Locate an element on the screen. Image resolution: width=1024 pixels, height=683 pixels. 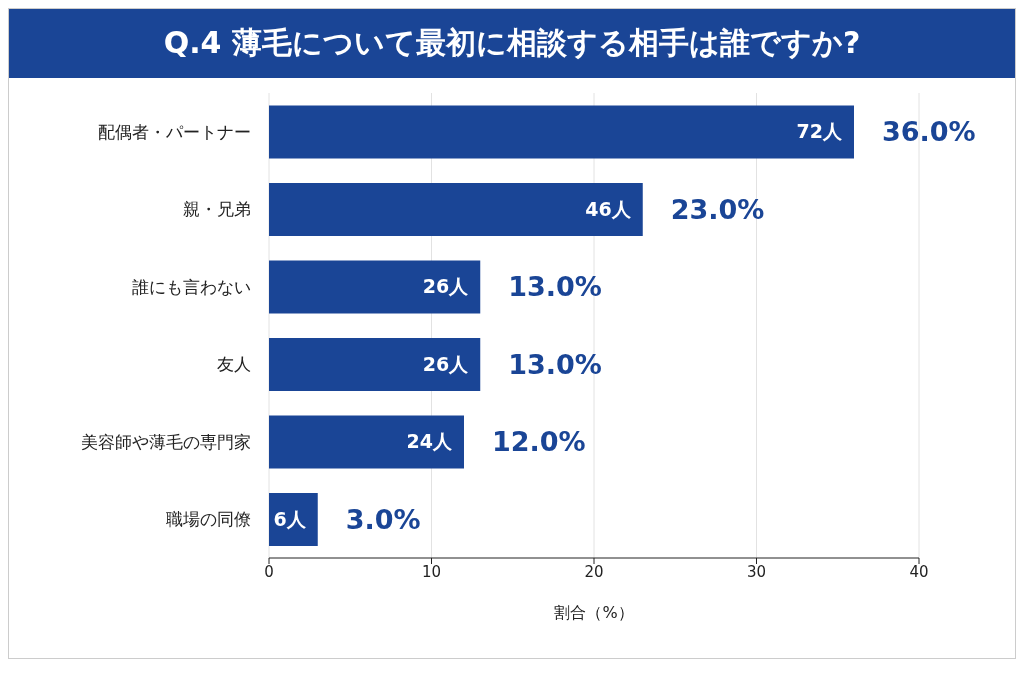
data-label: 36.0% is located at coordinates (929, 132).